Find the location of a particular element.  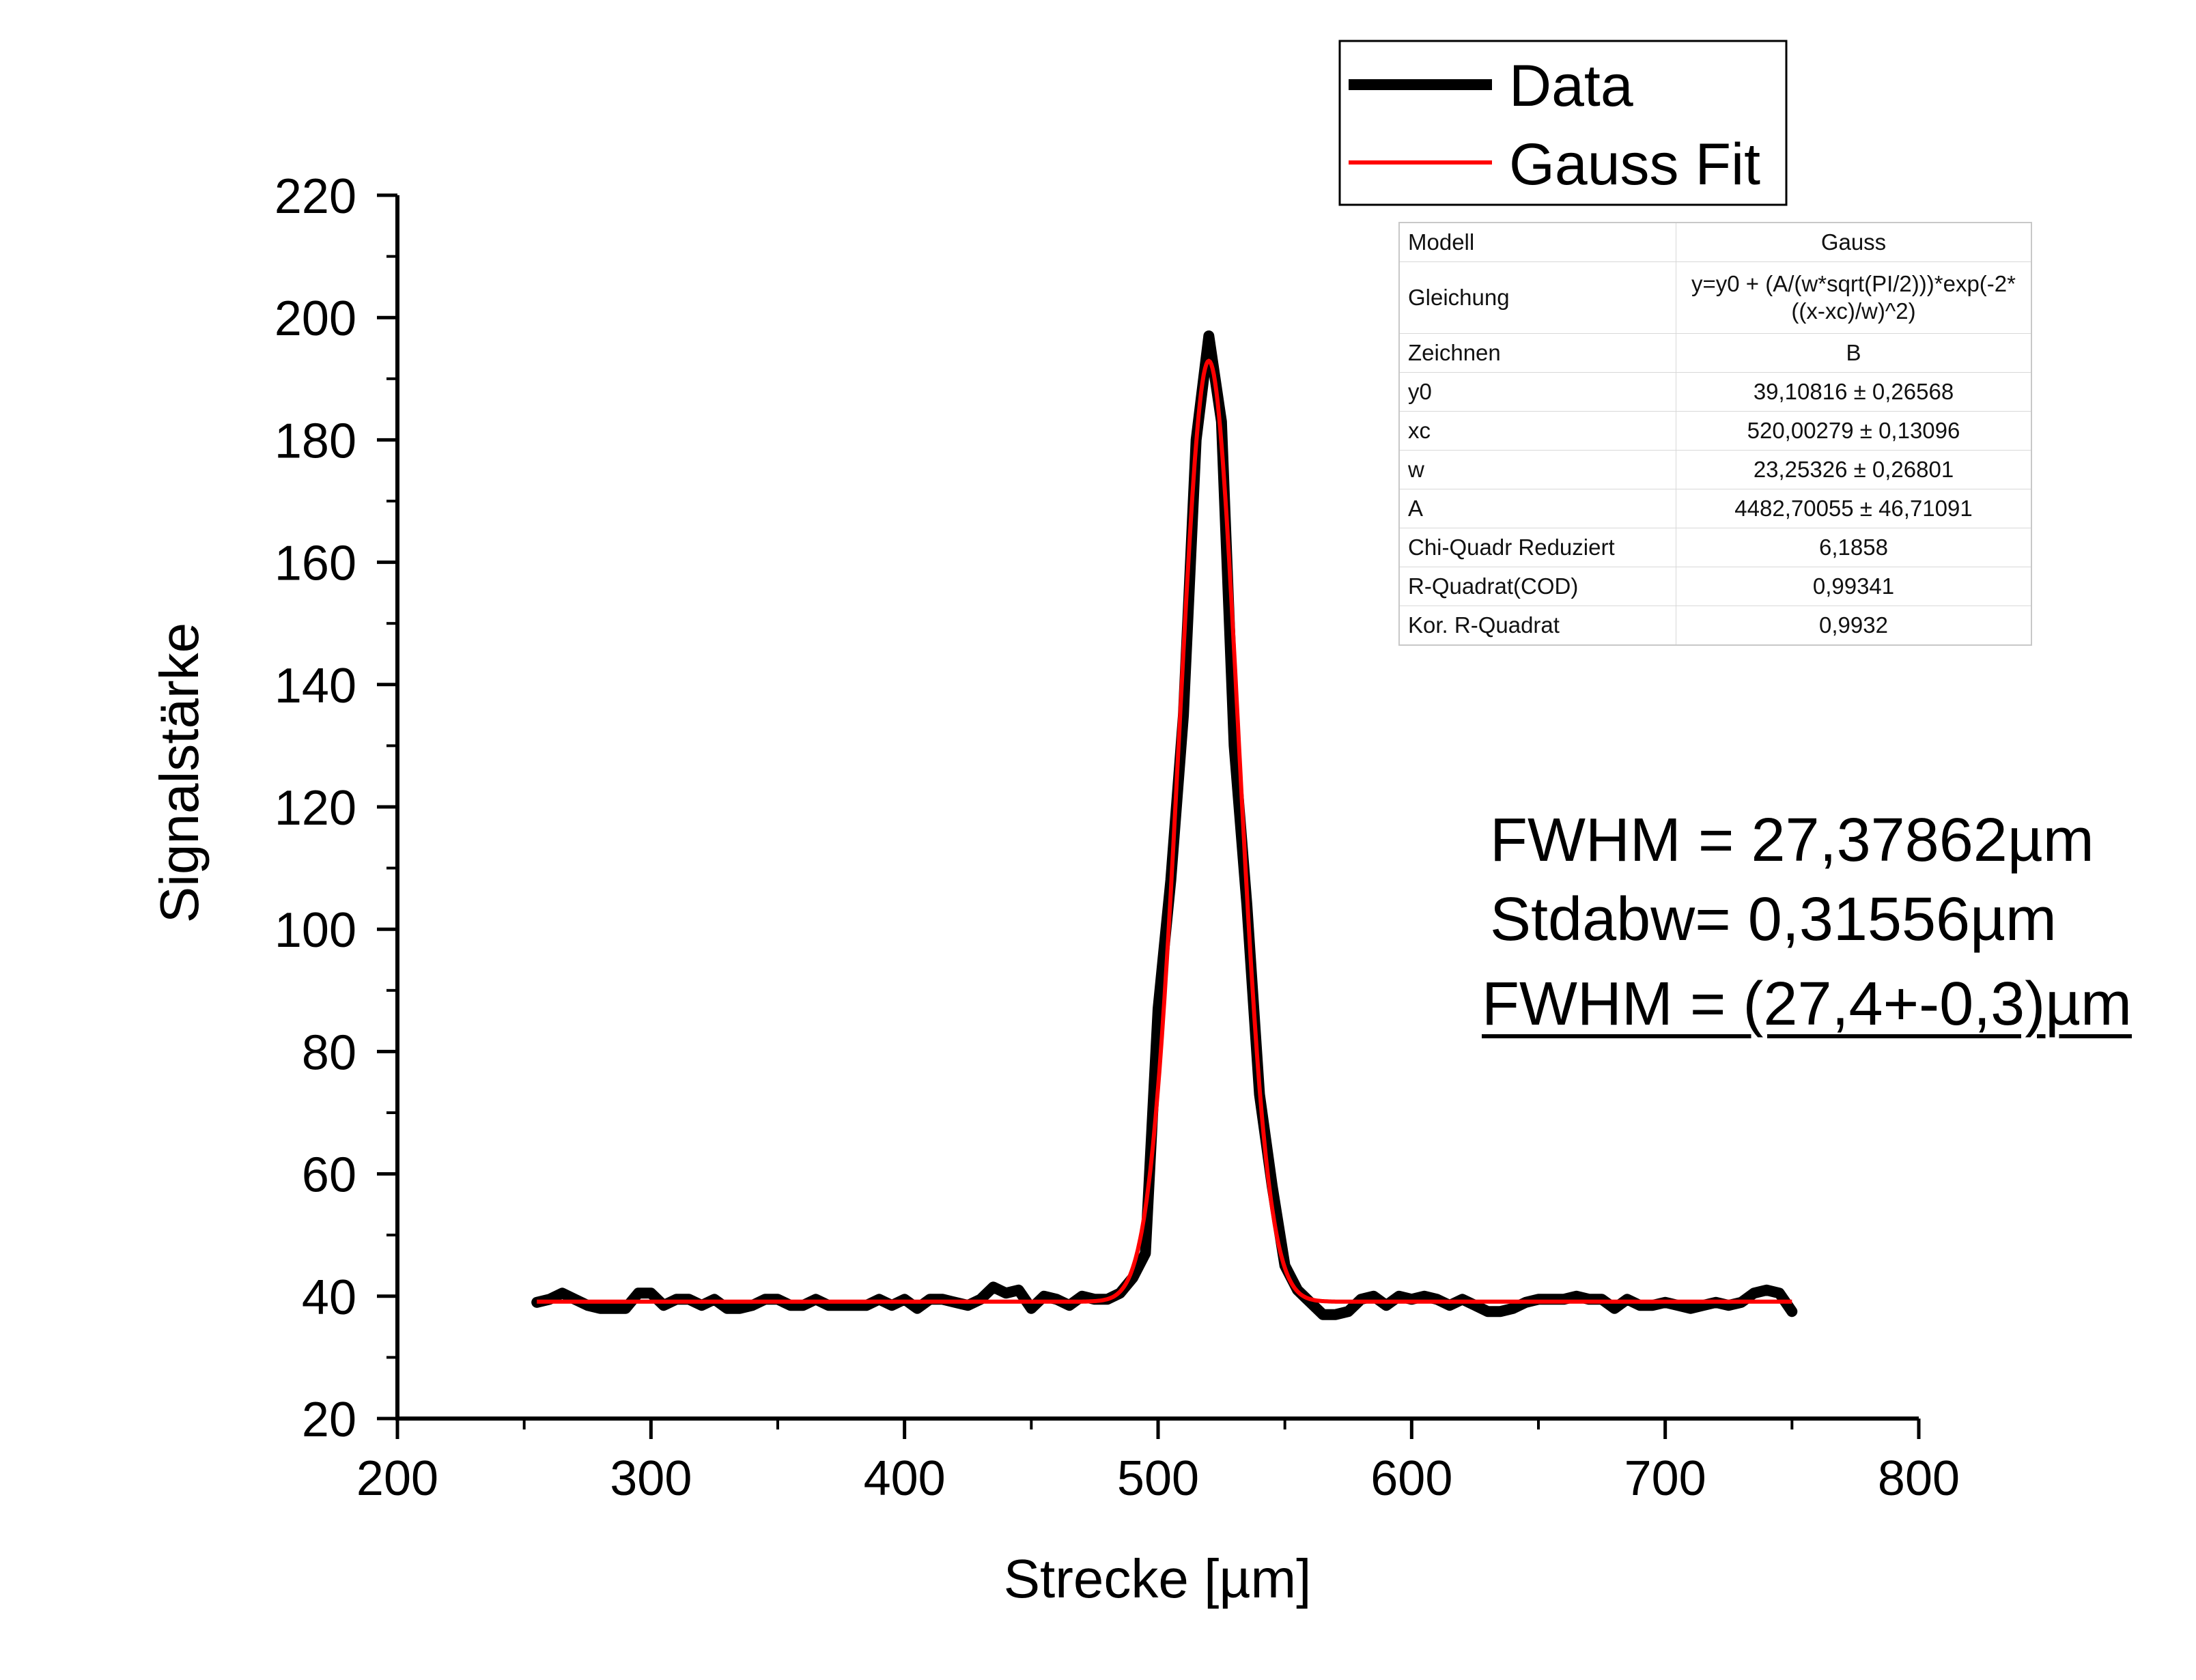

table-row: y0 39,10816 ± 0,26568 is located at coordinates (1715, 392).